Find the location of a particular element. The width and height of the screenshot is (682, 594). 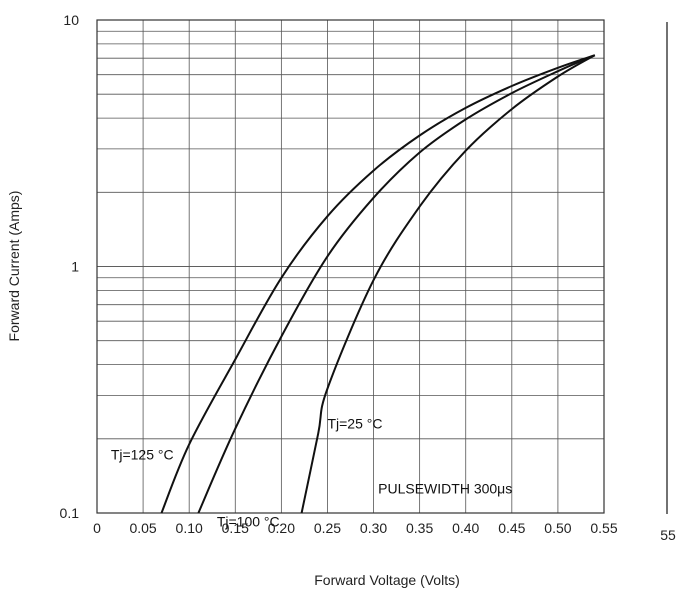

x-tick-label: 0.20 is located at coordinates (281, 528).